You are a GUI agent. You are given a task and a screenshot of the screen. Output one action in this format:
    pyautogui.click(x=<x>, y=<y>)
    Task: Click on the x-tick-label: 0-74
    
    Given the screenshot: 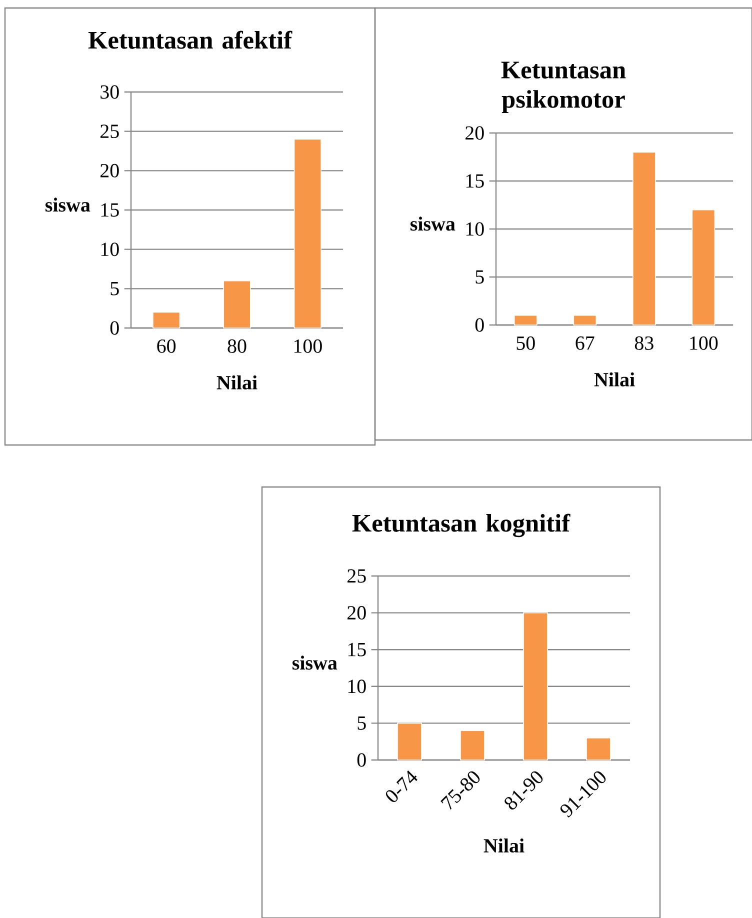 What is the action you would take?
    pyautogui.click(x=402, y=786)
    